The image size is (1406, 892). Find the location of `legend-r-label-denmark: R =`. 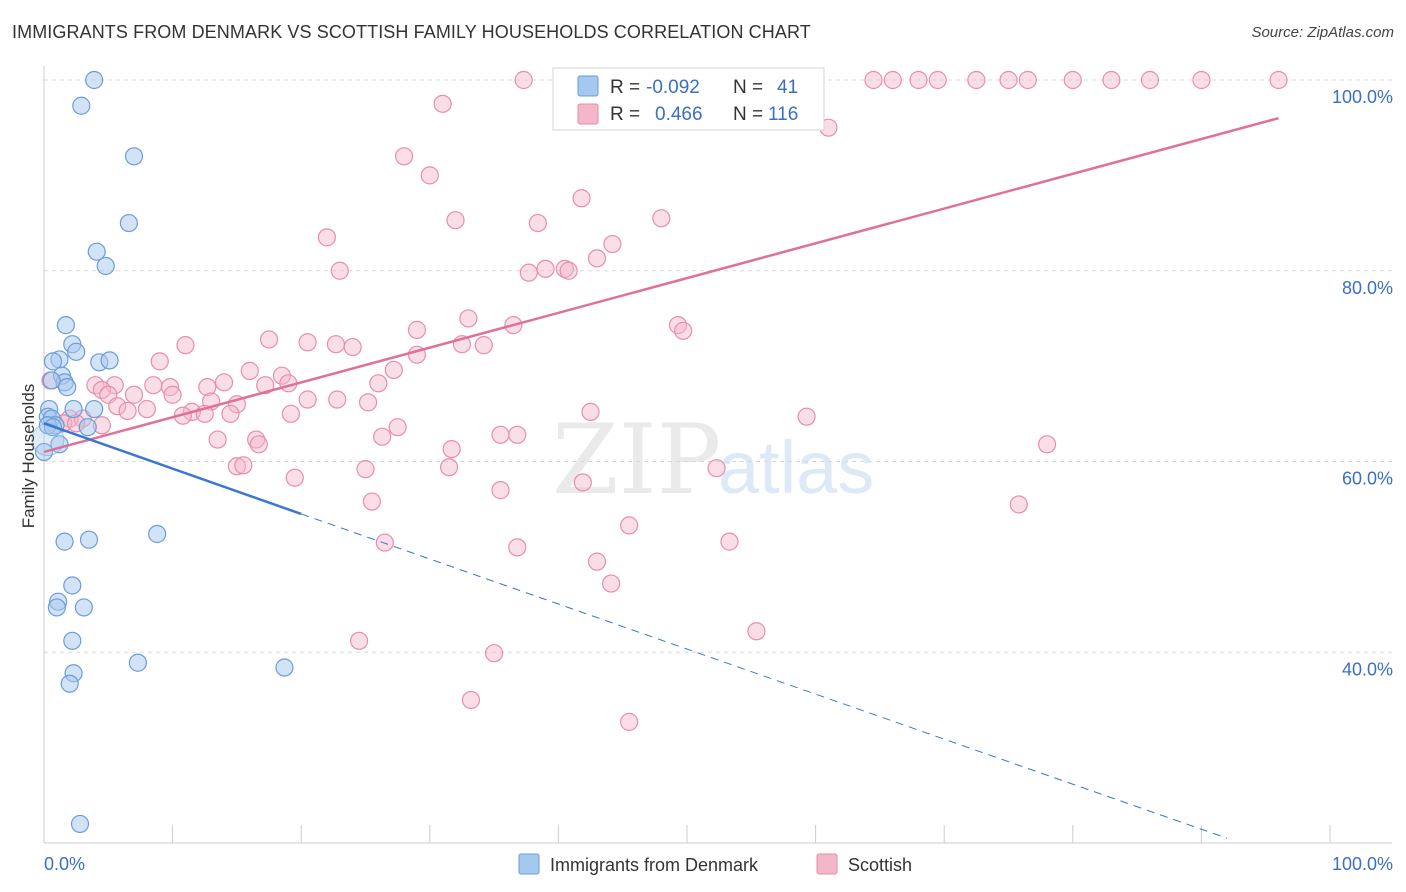

legend-r-label-denmark: R = is located at coordinates (625, 87).